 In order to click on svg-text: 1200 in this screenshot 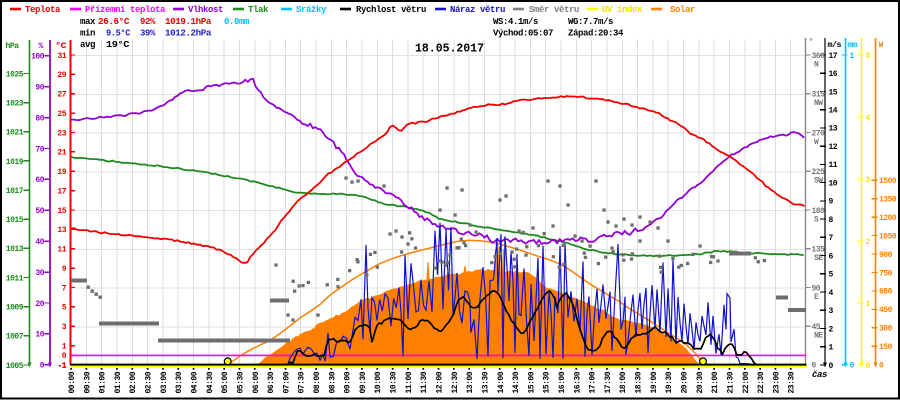, I will do `click(888, 218)`.